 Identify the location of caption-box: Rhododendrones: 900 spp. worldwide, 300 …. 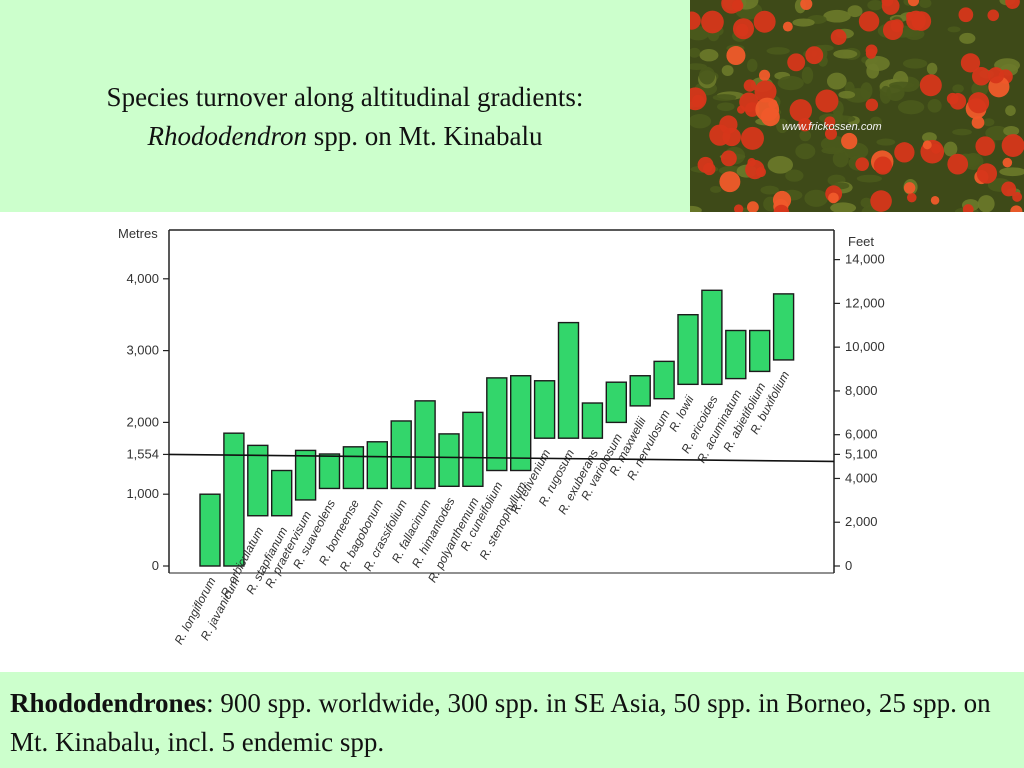
(512, 720).